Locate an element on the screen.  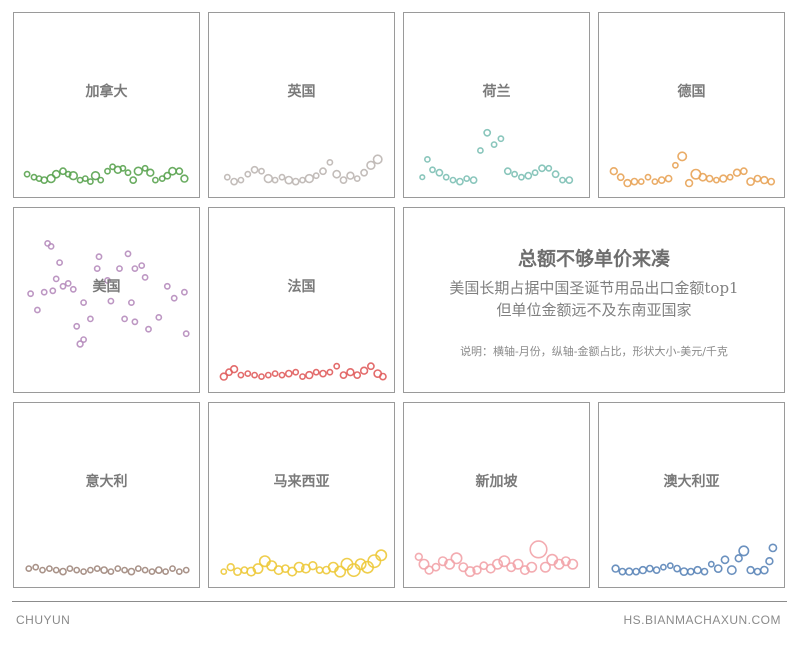
panel-title: 美国 is located at coordinates (106, 287).